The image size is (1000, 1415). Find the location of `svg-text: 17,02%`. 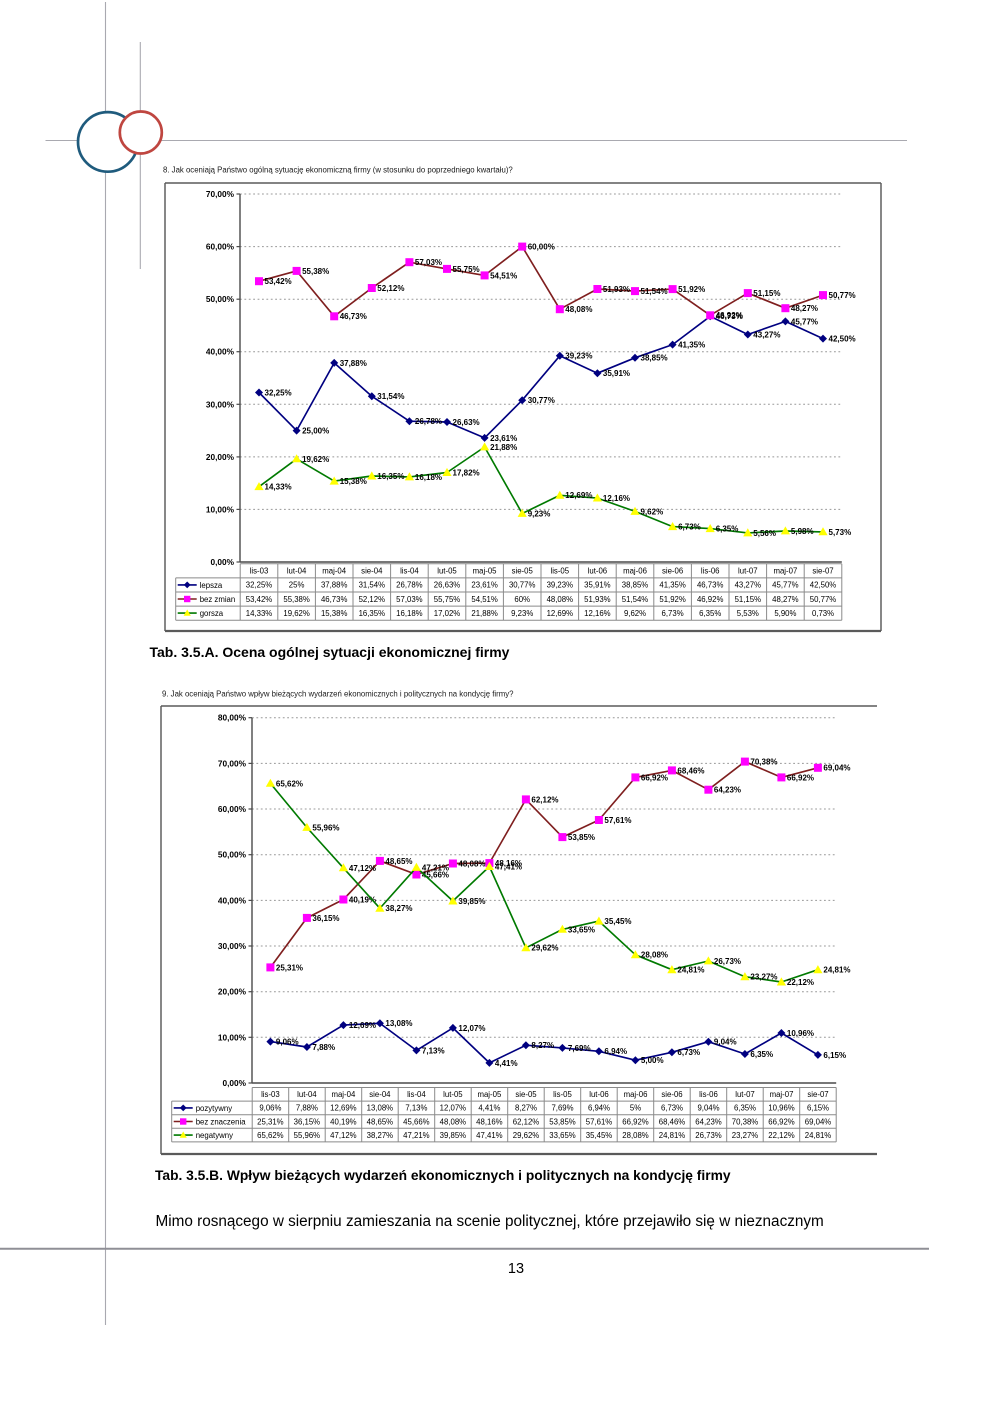

svg-text: 17,02% is located at coordinates (447, 613).